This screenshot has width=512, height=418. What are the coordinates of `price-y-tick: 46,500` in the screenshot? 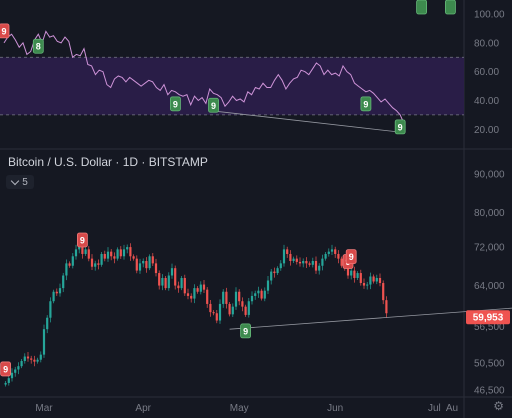 It's located at (489, 390).